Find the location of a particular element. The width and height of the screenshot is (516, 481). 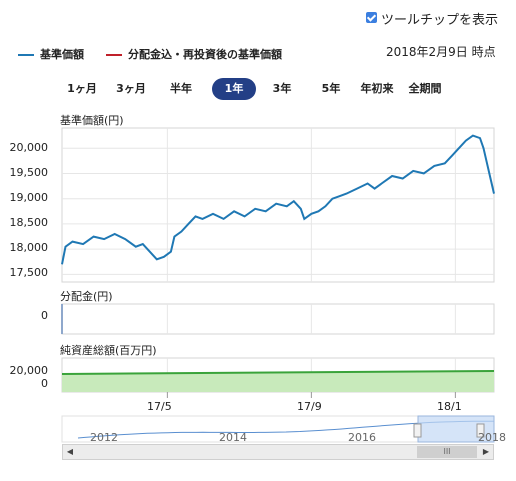

distribution-plot-frame is located at coordinates (278, 319).